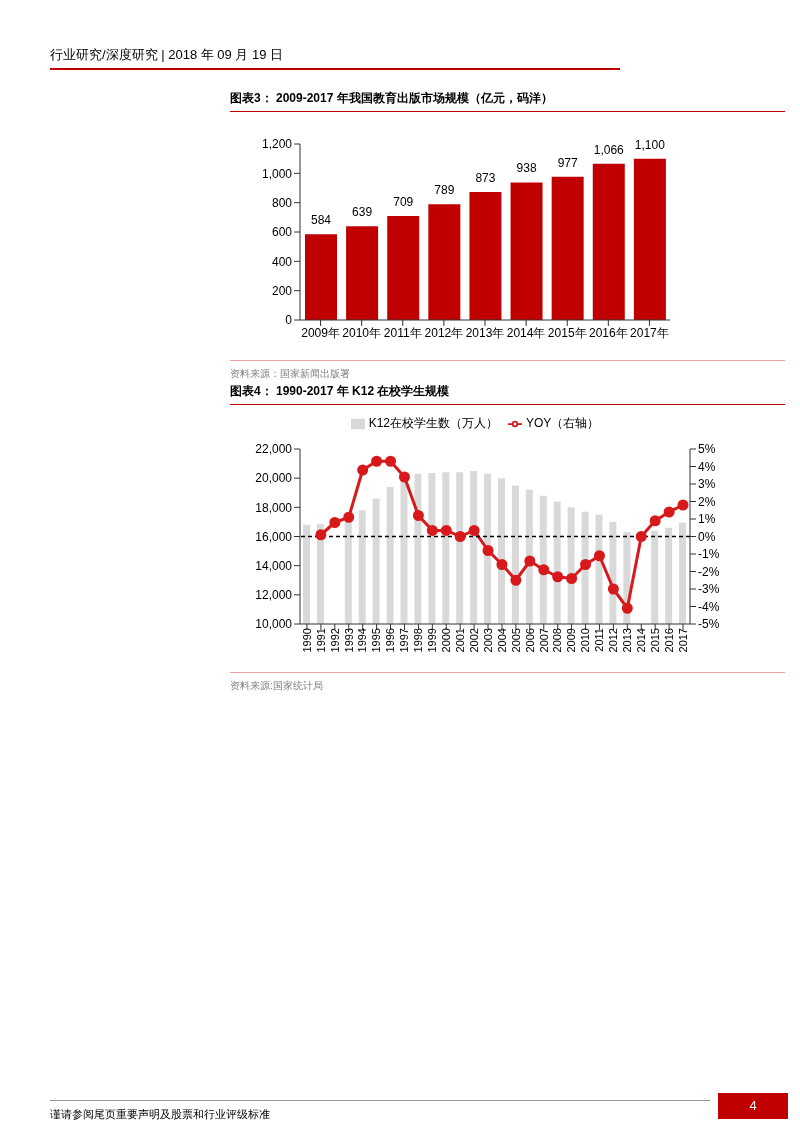 The image size is (800, 1132). What do you see at coordinates (707, 536) in the screenshot?
I see `y2-tick-label: 0%` at bounding box center [707, 536].